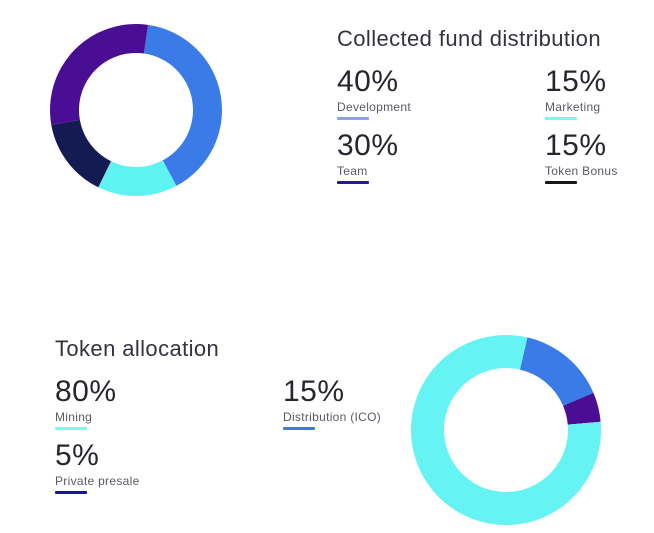 The height and width of the screenshot is (533, 654). I want to click on donut-segment-distribution-ico, so click(556, 371).